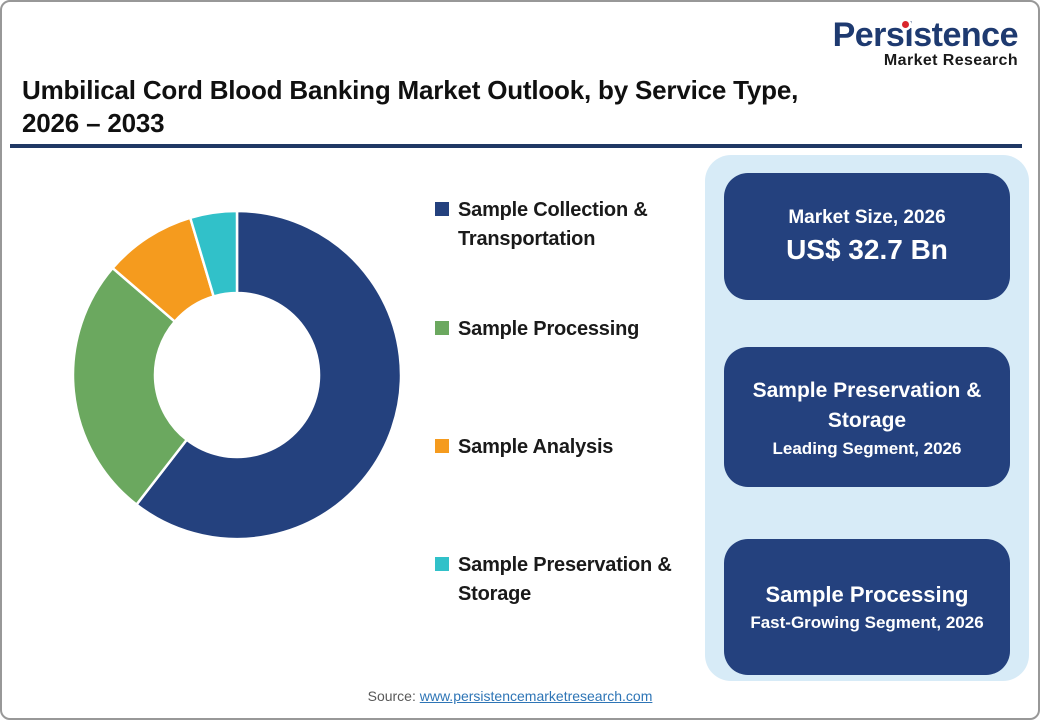  I want to click on legend-label: Sample Processing, so click(549, 329).